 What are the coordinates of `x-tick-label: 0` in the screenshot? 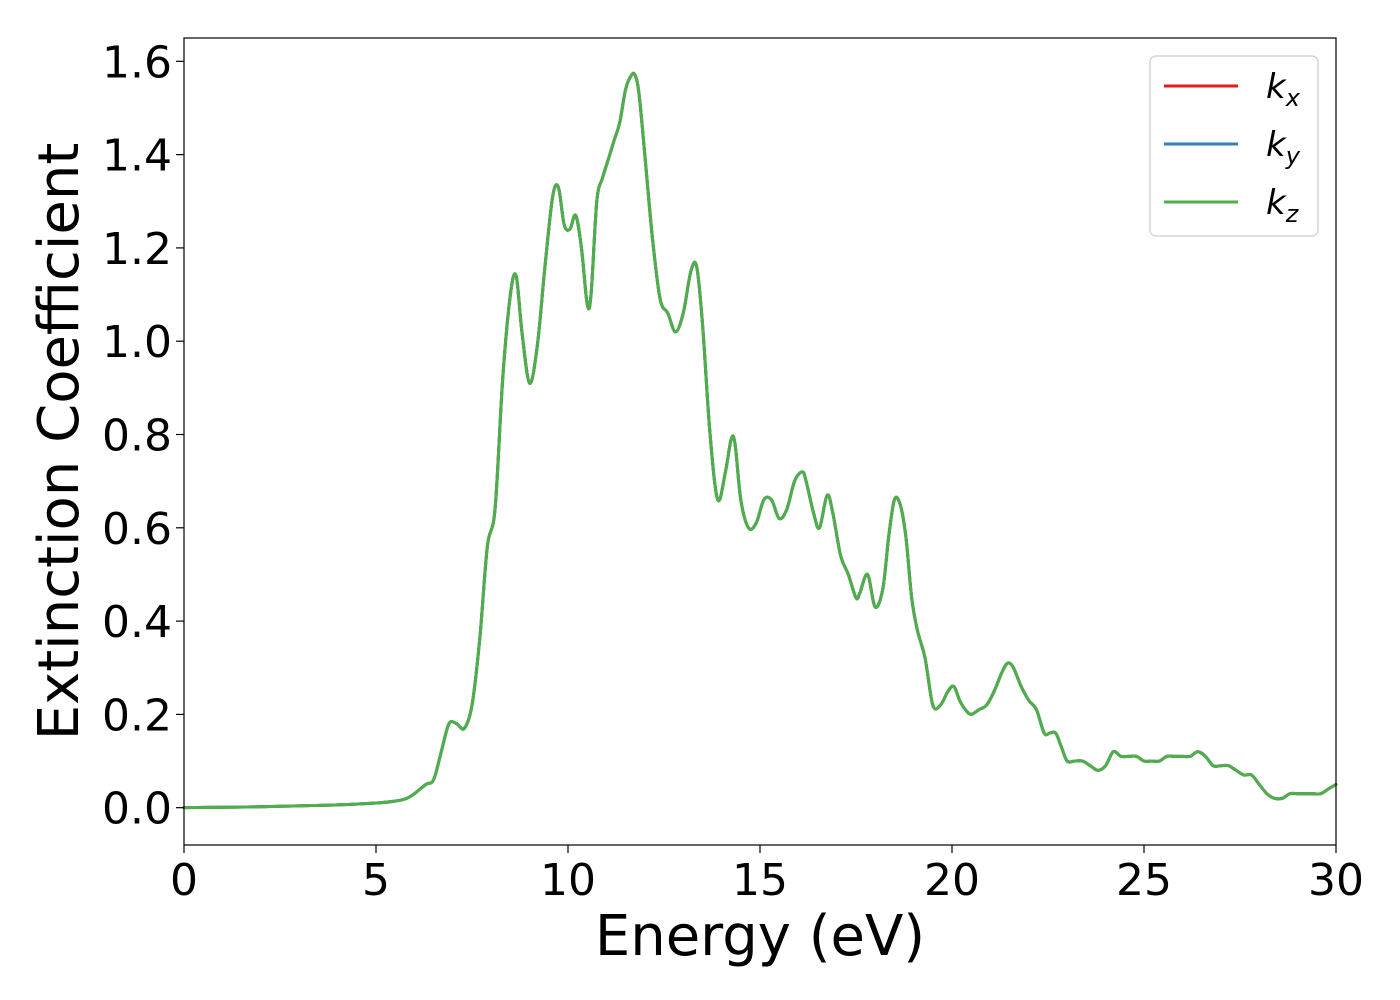 It's located at (184, 880).